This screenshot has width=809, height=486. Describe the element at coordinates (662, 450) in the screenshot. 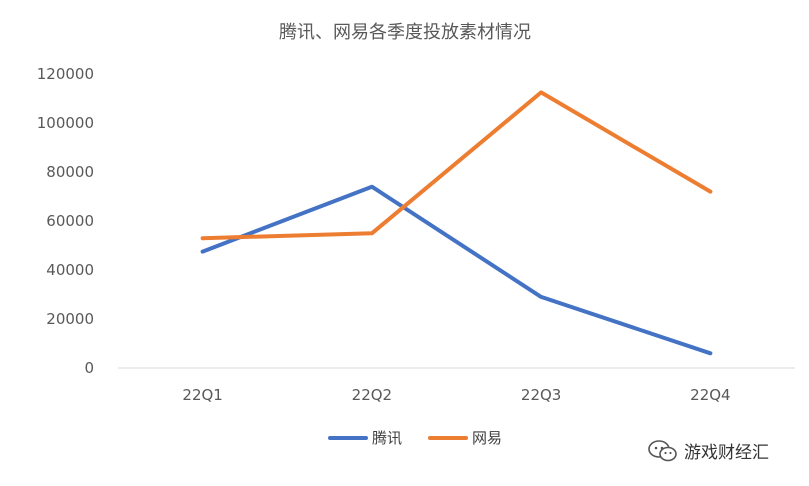

I see `wechat-icon` at that location.